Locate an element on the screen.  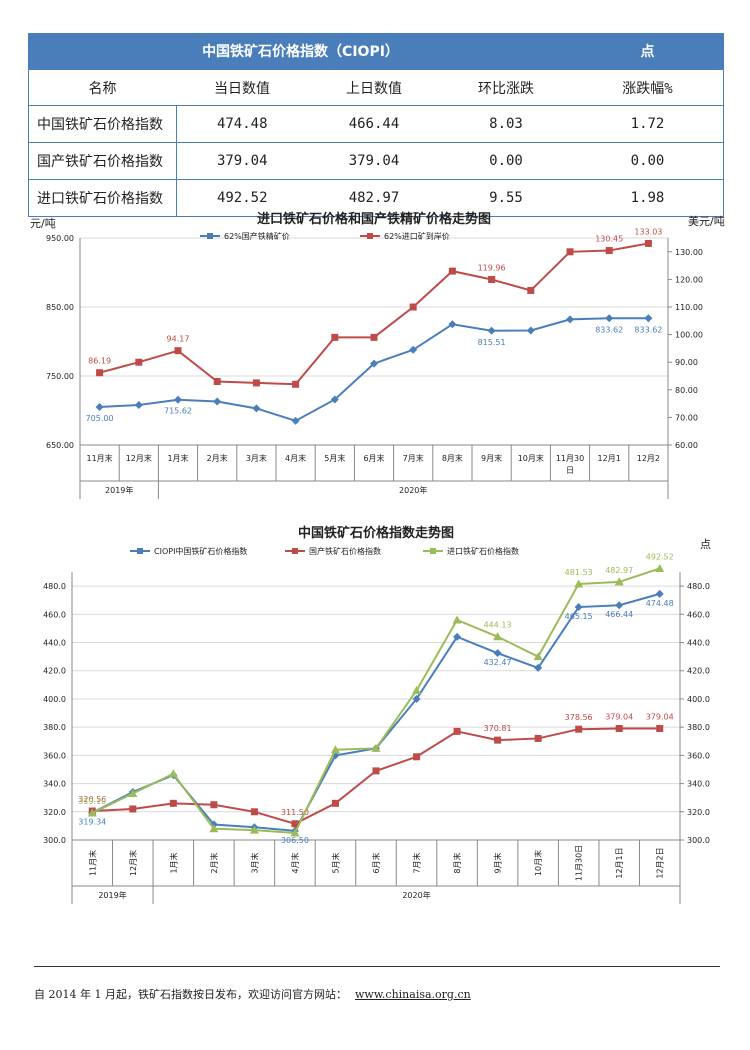
y-tick-label: 380.0 is located at coordinates (54, 727).